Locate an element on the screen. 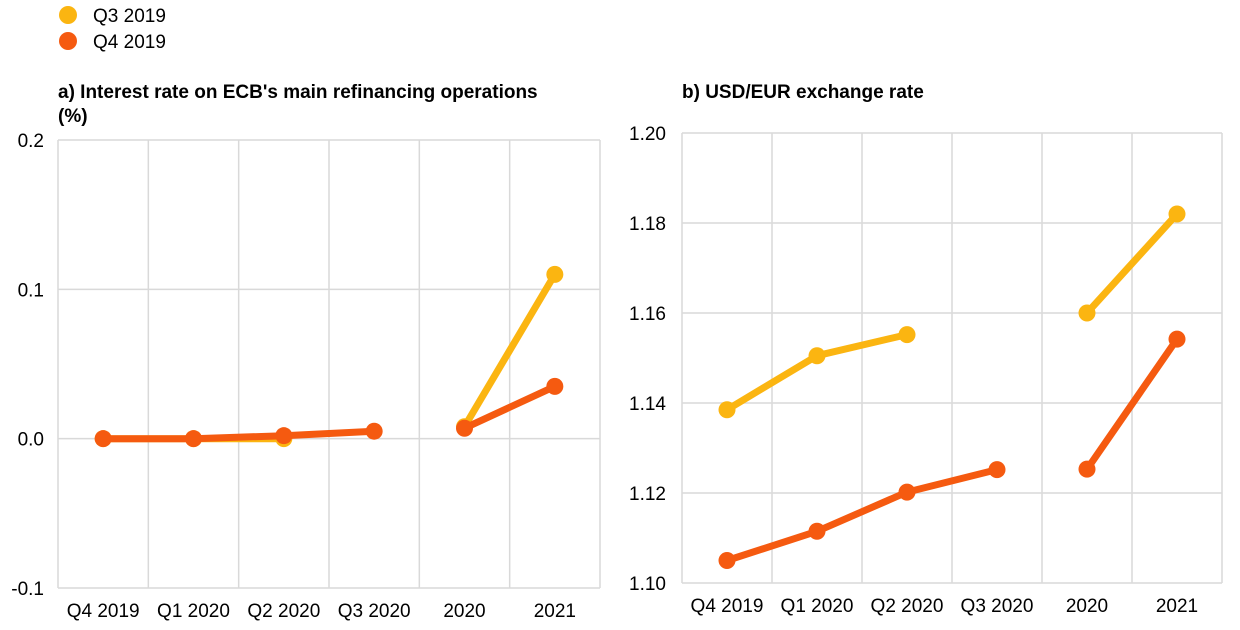  y-axis: -0.1 0.0 0.1 0.2 is located at coordinates (27, 365).